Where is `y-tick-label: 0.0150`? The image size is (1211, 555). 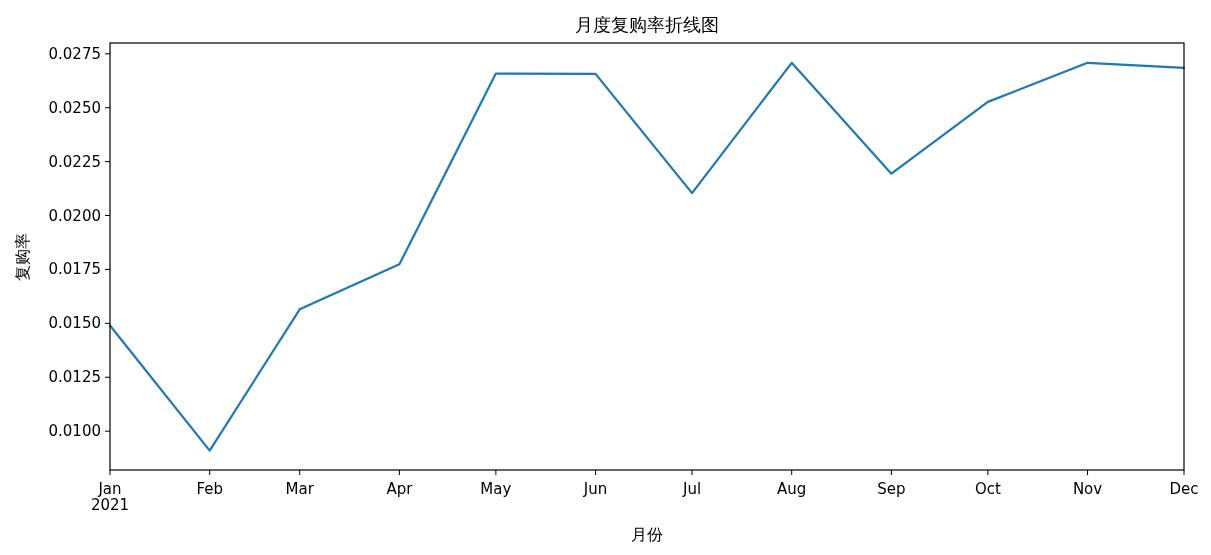
y-tick-label: 0.0150 is located at coordinates (74, 323).